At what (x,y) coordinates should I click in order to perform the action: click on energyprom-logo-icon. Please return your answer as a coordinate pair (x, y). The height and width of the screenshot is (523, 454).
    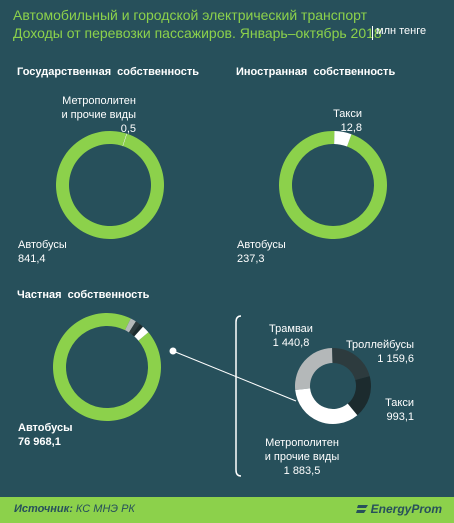
    Looking at the image, I should click on (362, 509).